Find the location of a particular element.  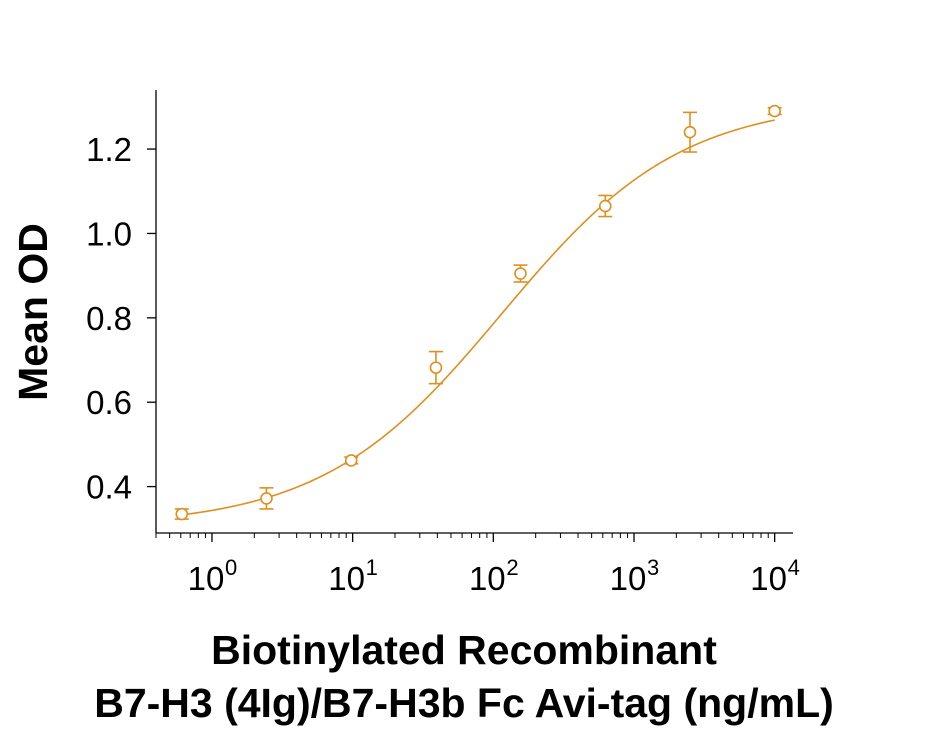

y-tick-label: 0.4 is located at coordinates (109, 487).